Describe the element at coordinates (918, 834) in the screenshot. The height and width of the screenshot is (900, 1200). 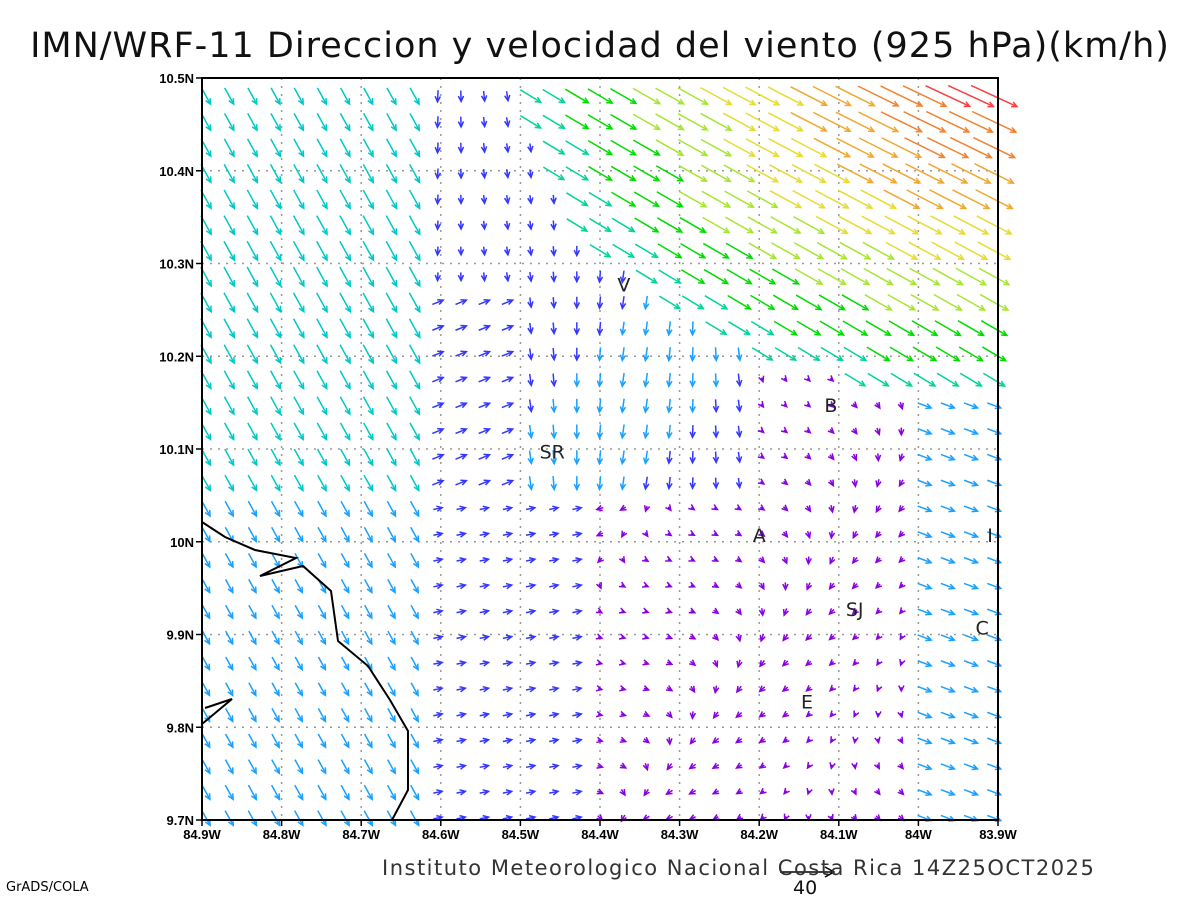
I see `x-tick-label: 84W` at that location.